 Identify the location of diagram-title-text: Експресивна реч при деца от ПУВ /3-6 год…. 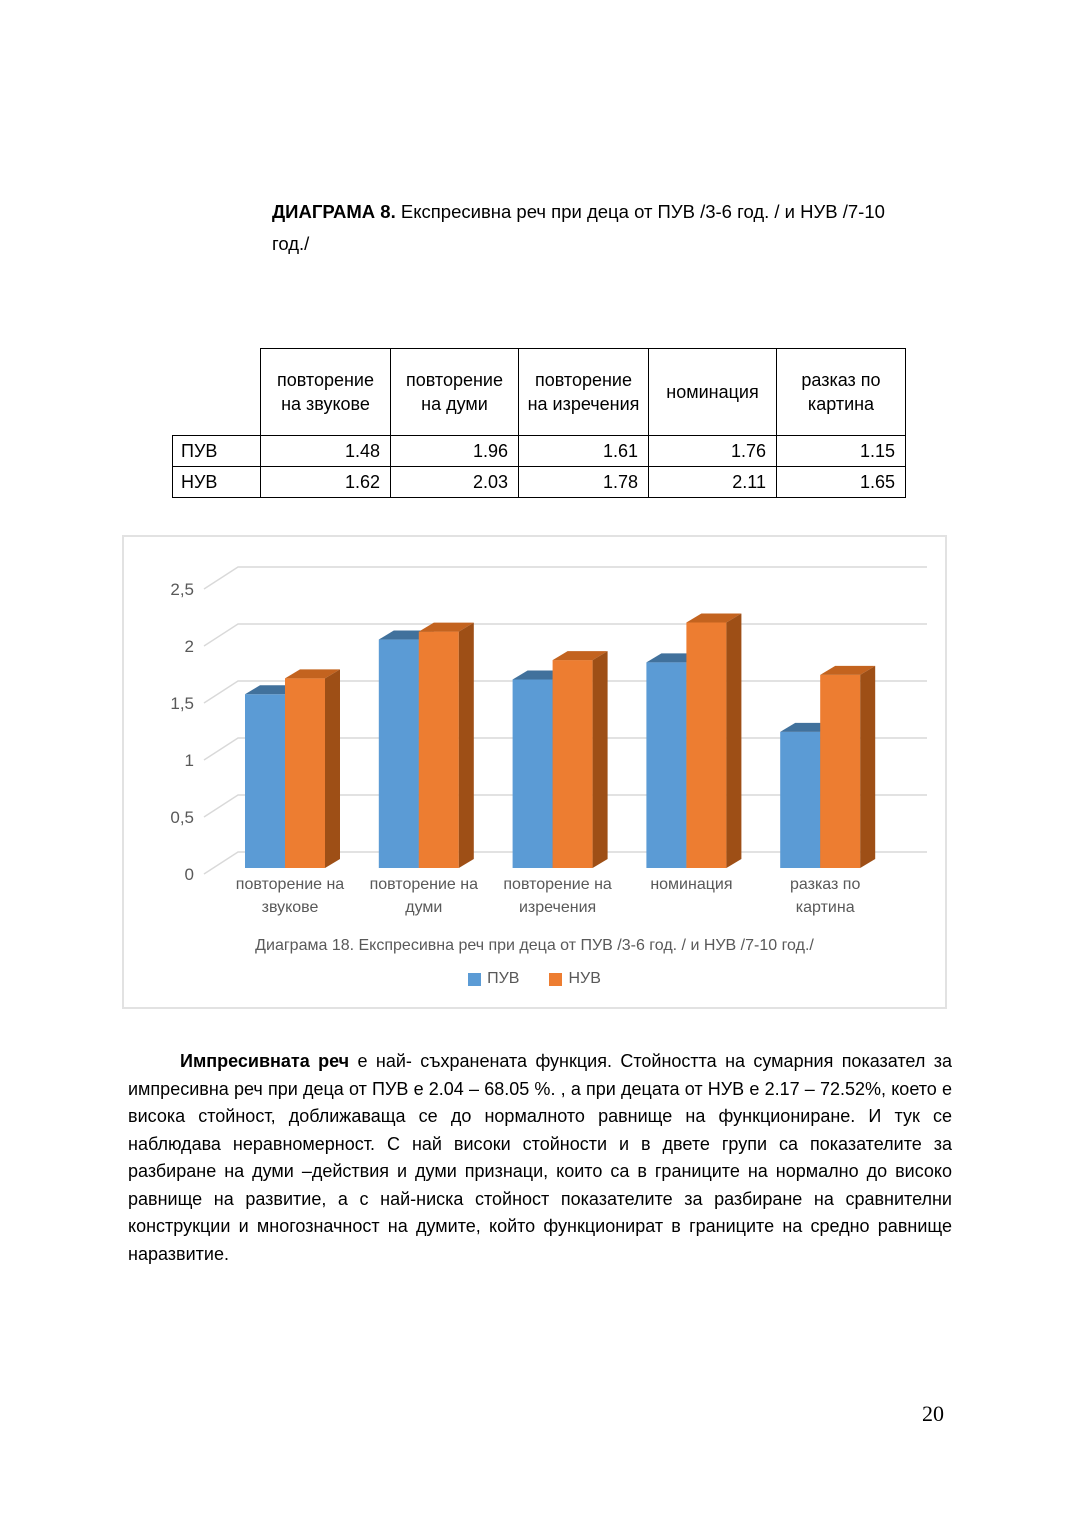
(578, 227).